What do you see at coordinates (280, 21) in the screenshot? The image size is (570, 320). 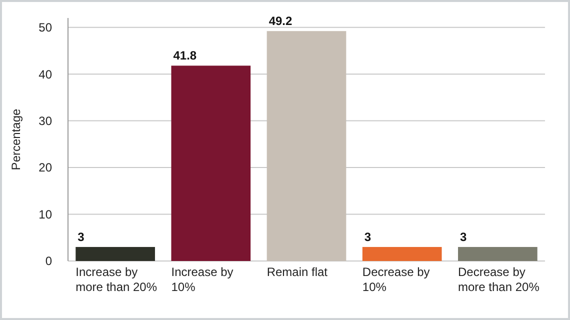 I see `data-label: 49.2` at bounding box center [280, 21].